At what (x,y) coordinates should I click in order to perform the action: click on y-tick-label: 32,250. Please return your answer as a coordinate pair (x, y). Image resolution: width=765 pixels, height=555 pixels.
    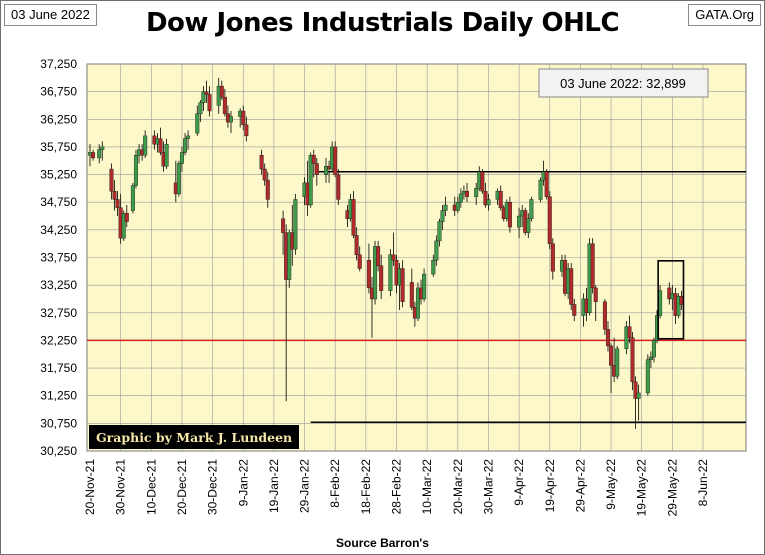
    Looking at the image, I should click on (58, 340).